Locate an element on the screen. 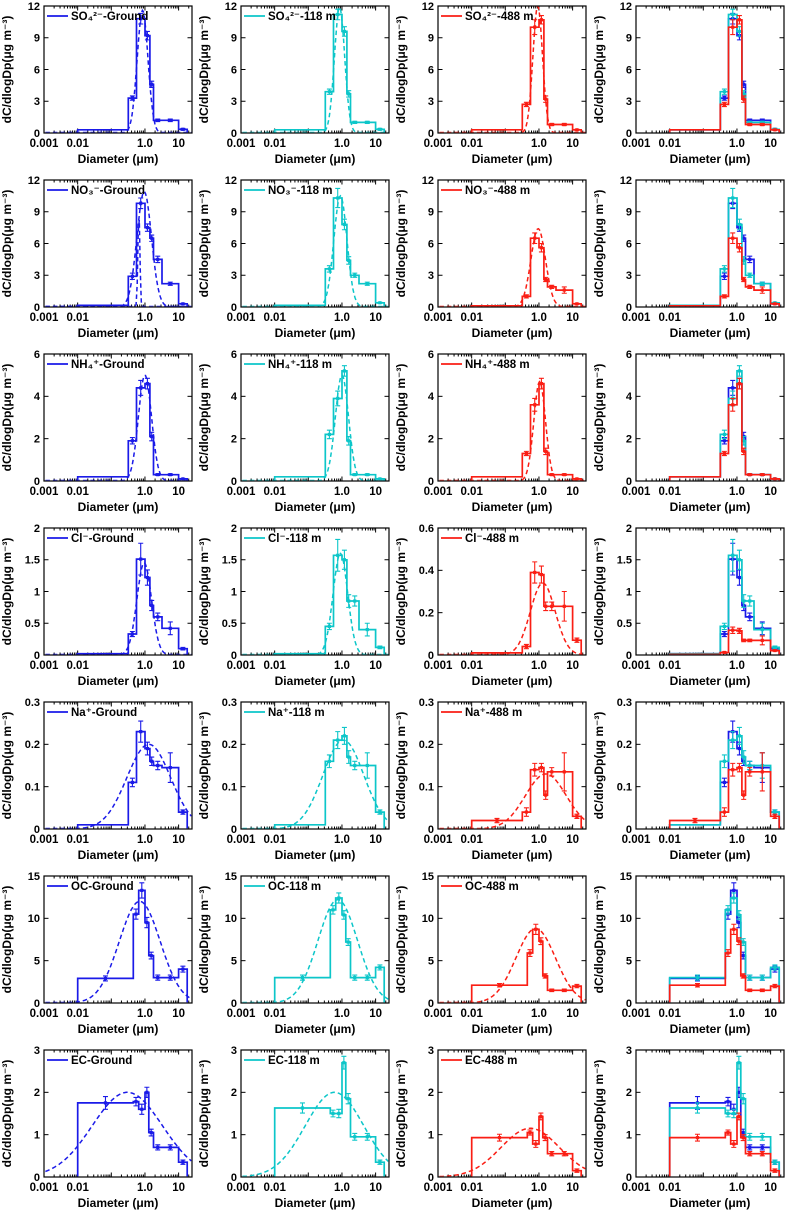 This screenshot has width=790, height=1219. fit-curve-na-118m is located at coordinates (315, 784).